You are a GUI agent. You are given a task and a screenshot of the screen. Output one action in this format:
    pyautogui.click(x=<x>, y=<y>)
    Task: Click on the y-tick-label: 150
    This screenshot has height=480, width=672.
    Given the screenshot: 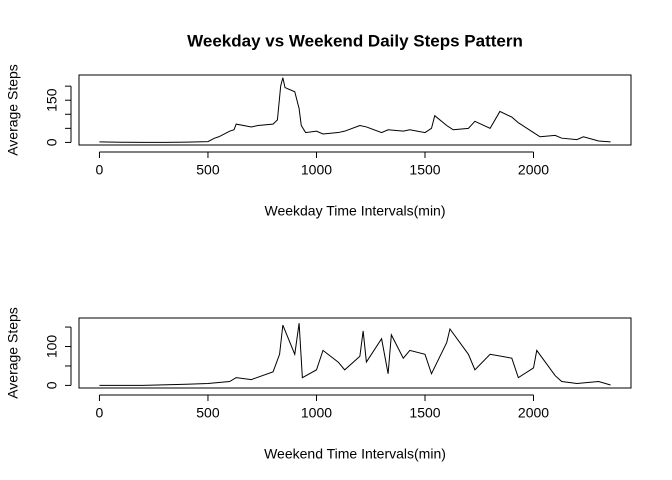 What is the action you would take?
    pyautogui.click(x=52, y=100)
    